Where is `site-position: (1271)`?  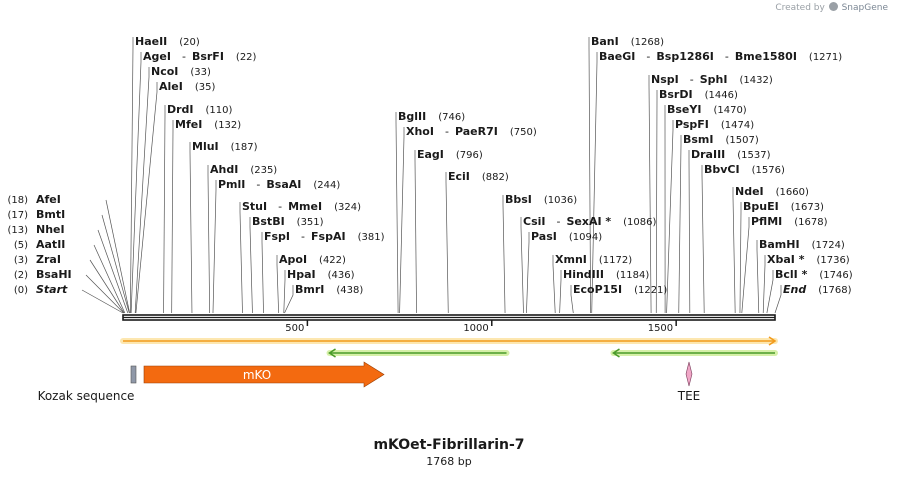 site-position: (1271) is located at coordinates (825, 57).